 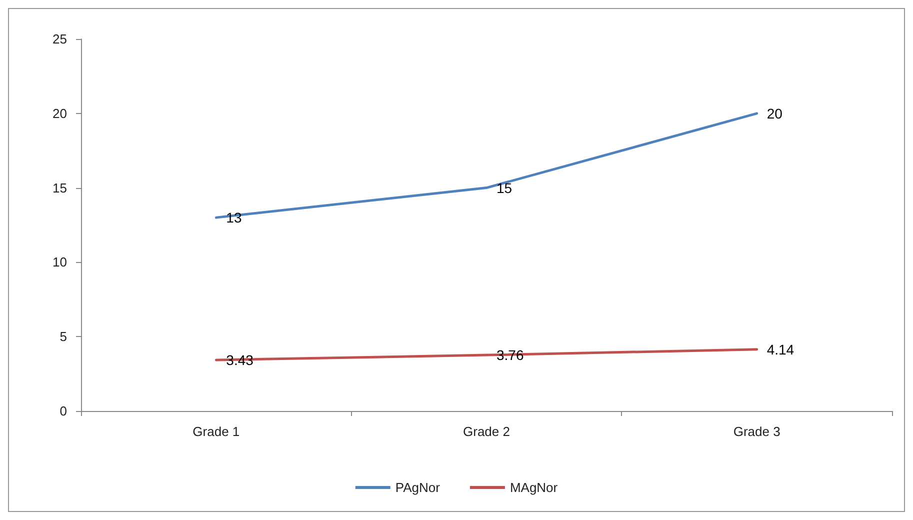 I want to click on x-tick-label: Grade 1, so click(x=216, y=431).